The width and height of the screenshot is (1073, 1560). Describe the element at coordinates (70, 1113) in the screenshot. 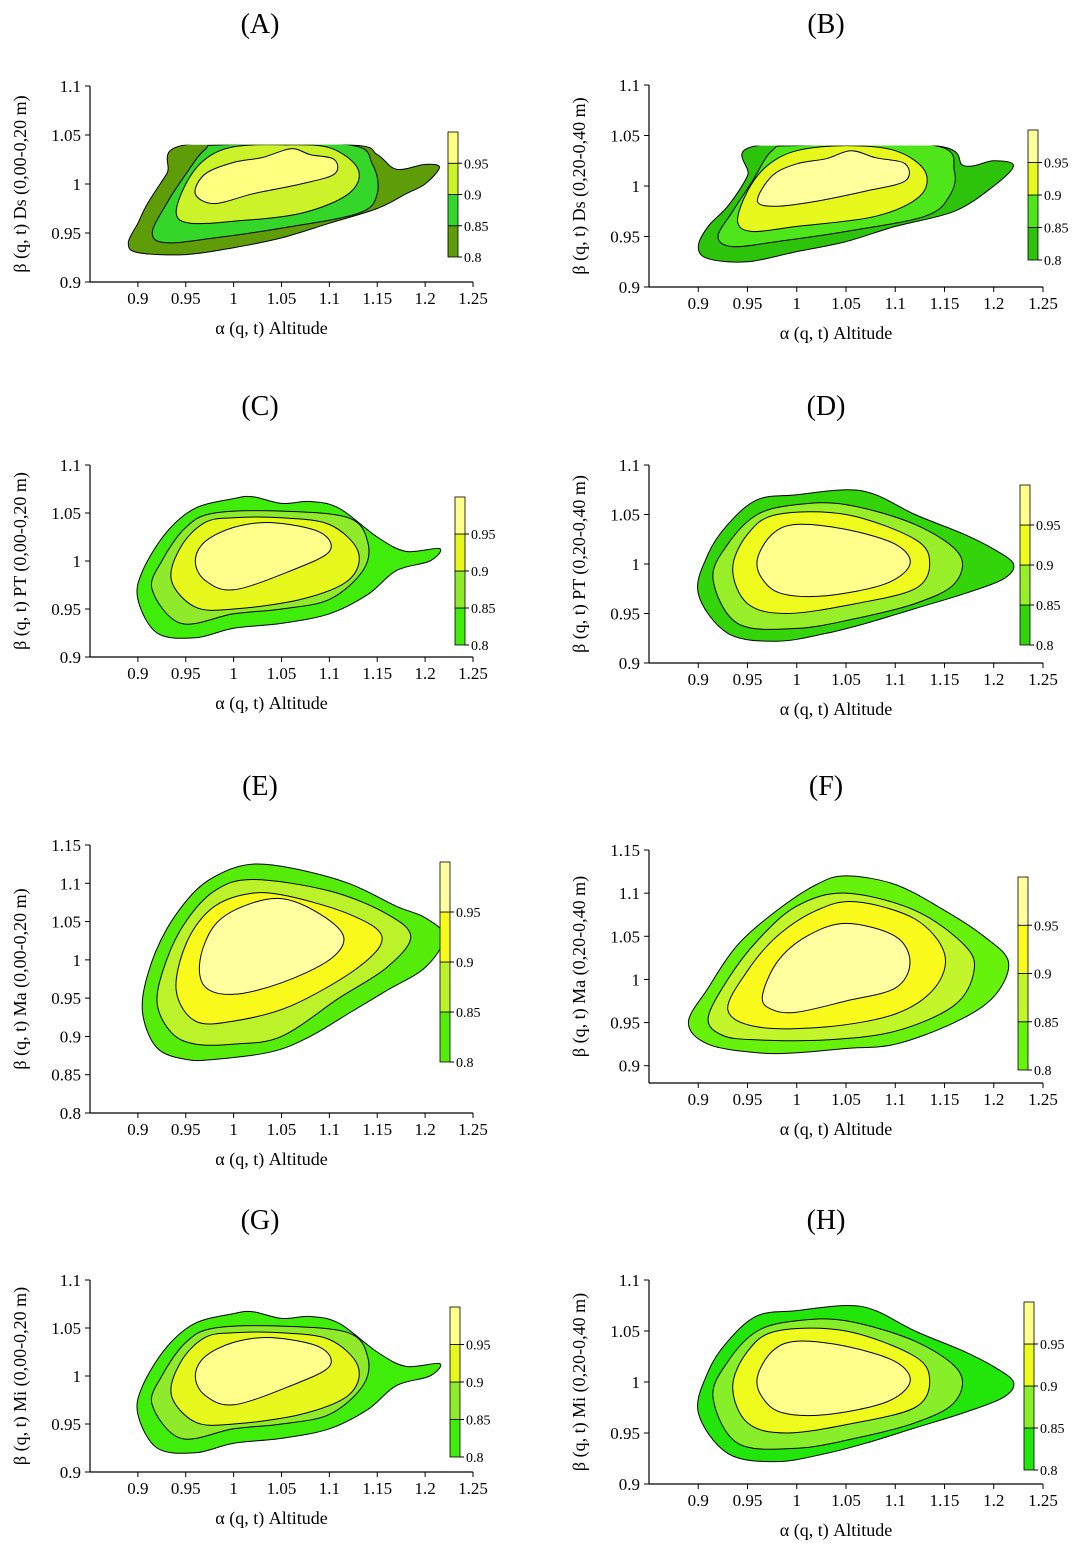

I see `y-tick-label: 0.8` at that location.